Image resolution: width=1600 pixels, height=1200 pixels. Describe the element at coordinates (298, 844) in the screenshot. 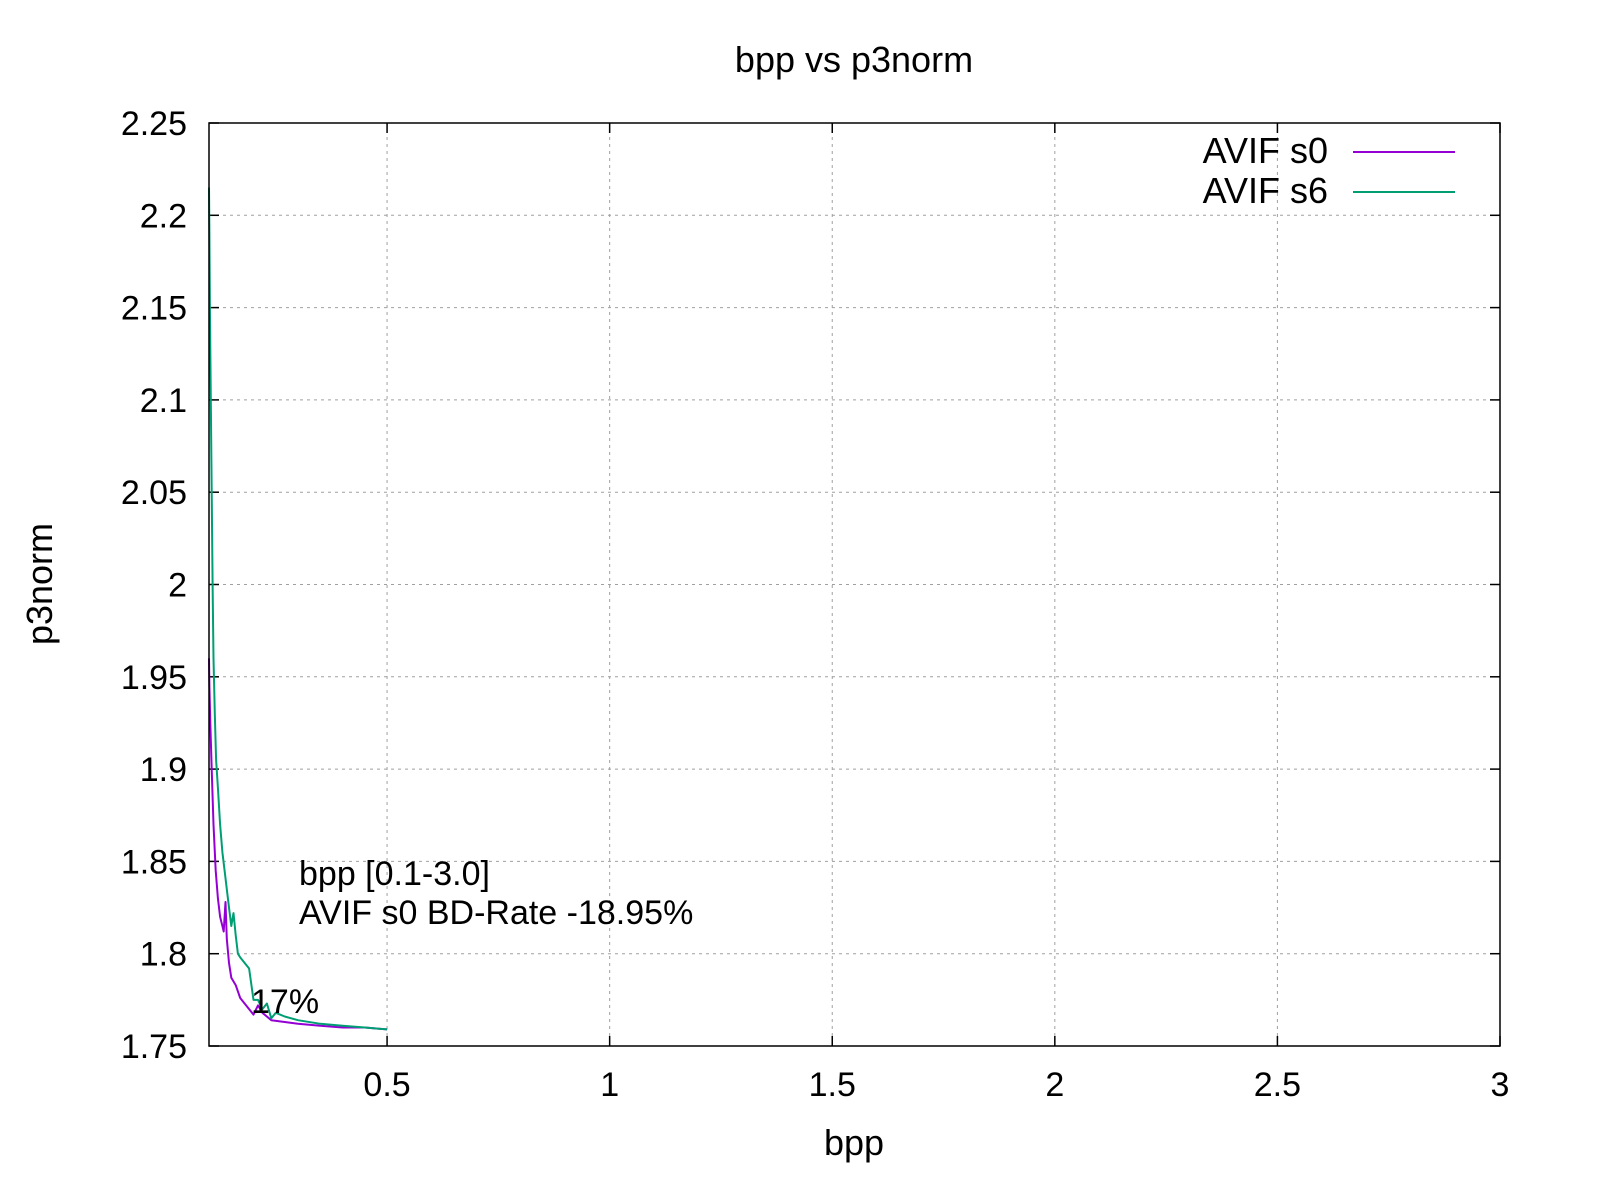

I see `series-line-avif-s0` at that location.